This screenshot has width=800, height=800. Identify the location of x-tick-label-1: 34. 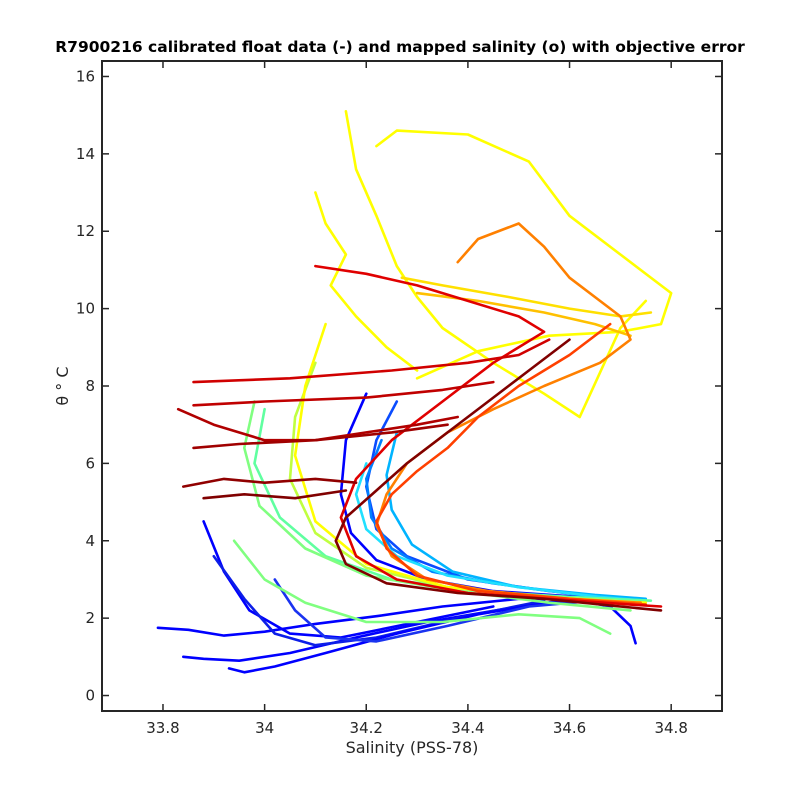
(264, 728).